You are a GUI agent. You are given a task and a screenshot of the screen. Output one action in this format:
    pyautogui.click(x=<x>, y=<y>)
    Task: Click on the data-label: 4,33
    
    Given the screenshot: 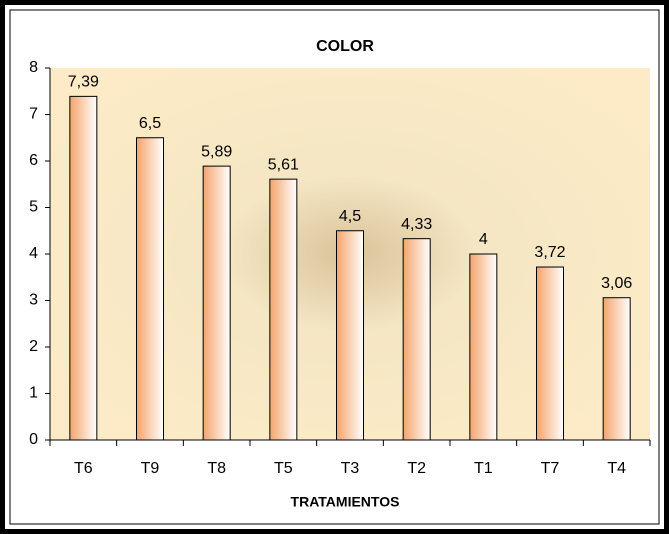 What is the action you would take?
    pyautogui.click(x=416, y=224)
    